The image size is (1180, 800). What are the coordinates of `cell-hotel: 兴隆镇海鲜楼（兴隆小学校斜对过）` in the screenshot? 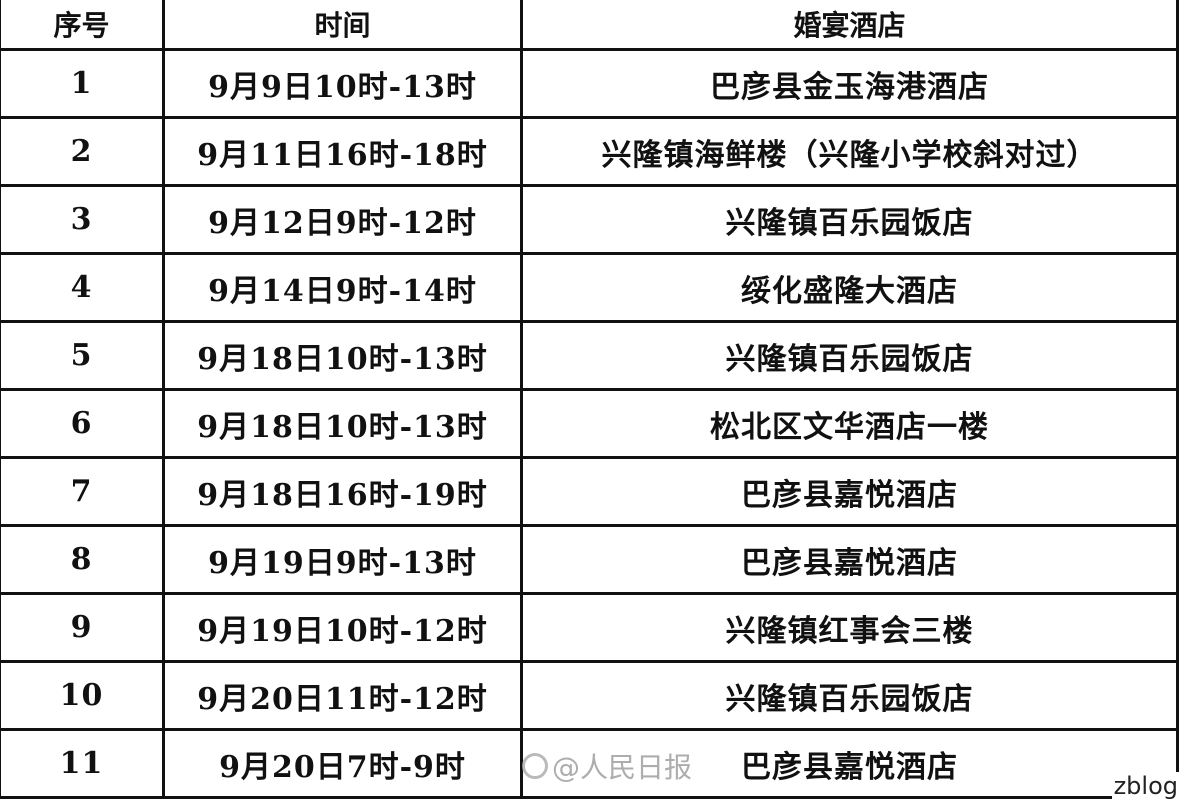 It's located at (849, 151).